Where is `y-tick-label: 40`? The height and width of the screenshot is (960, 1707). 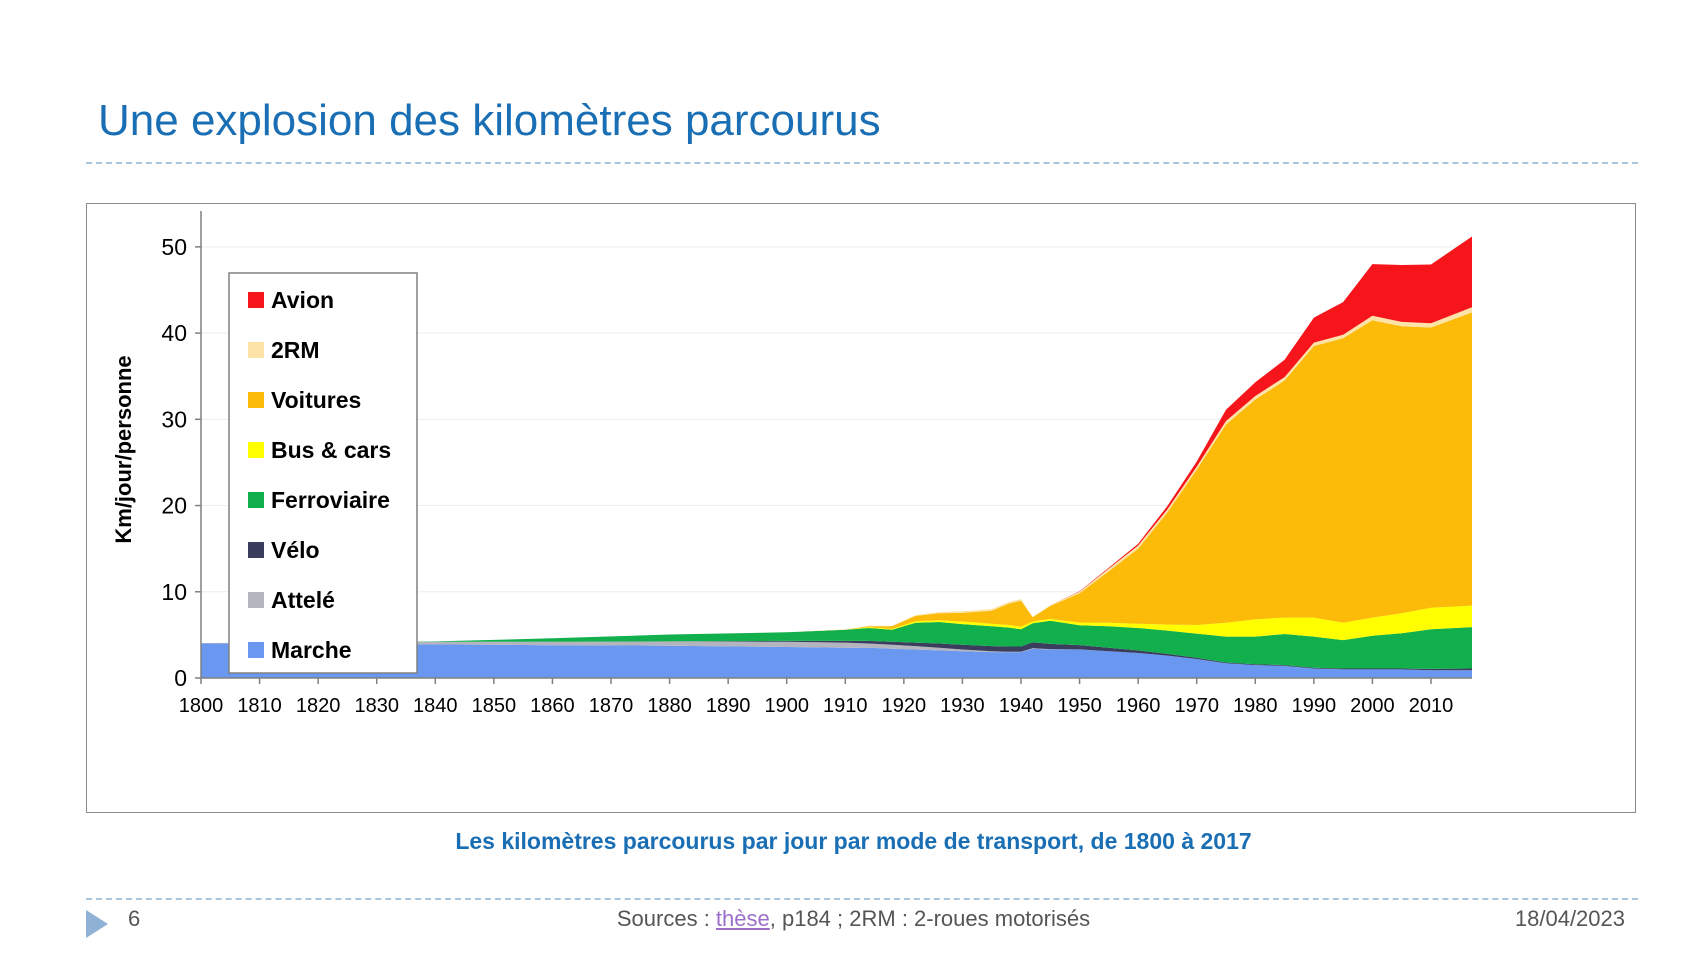
y-tick-label: 40 is located at coordinates (174, 333).